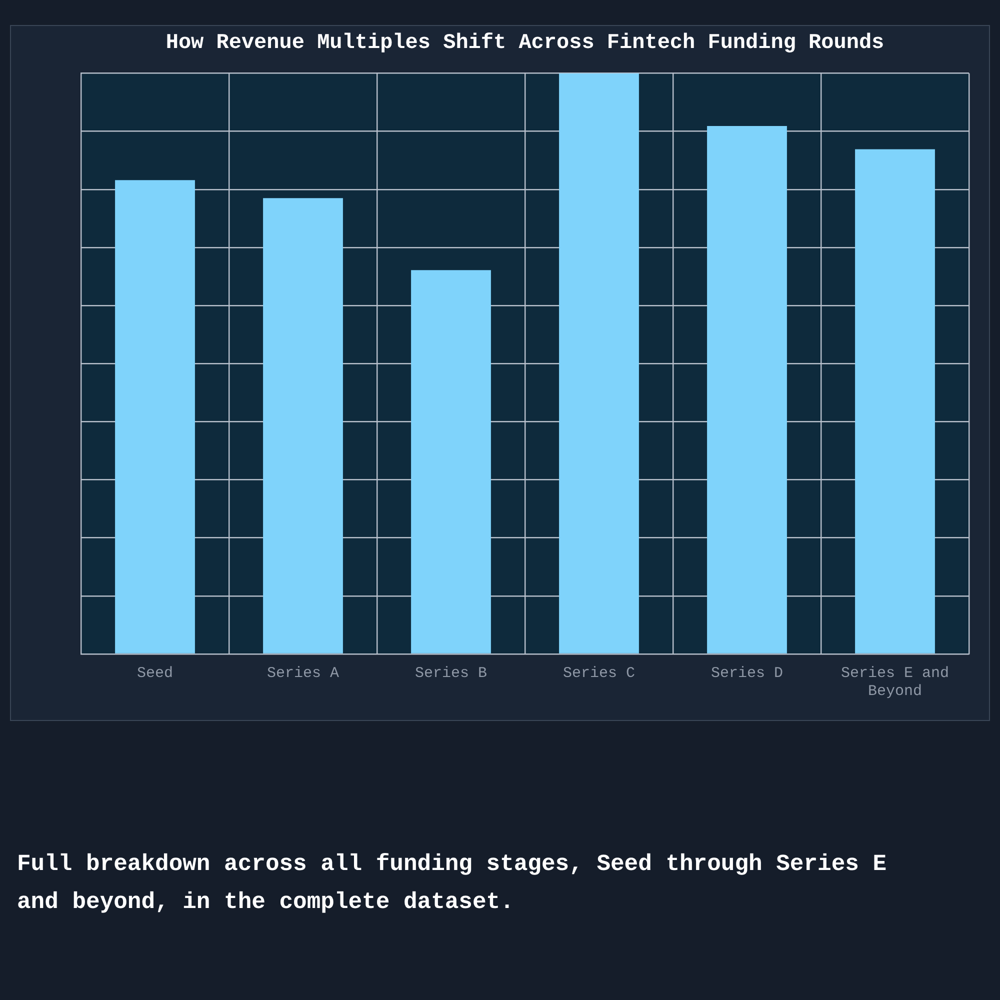 The image size is (1000, 1000). I want to click on x-tick-label: Series D, so click(747, 673).